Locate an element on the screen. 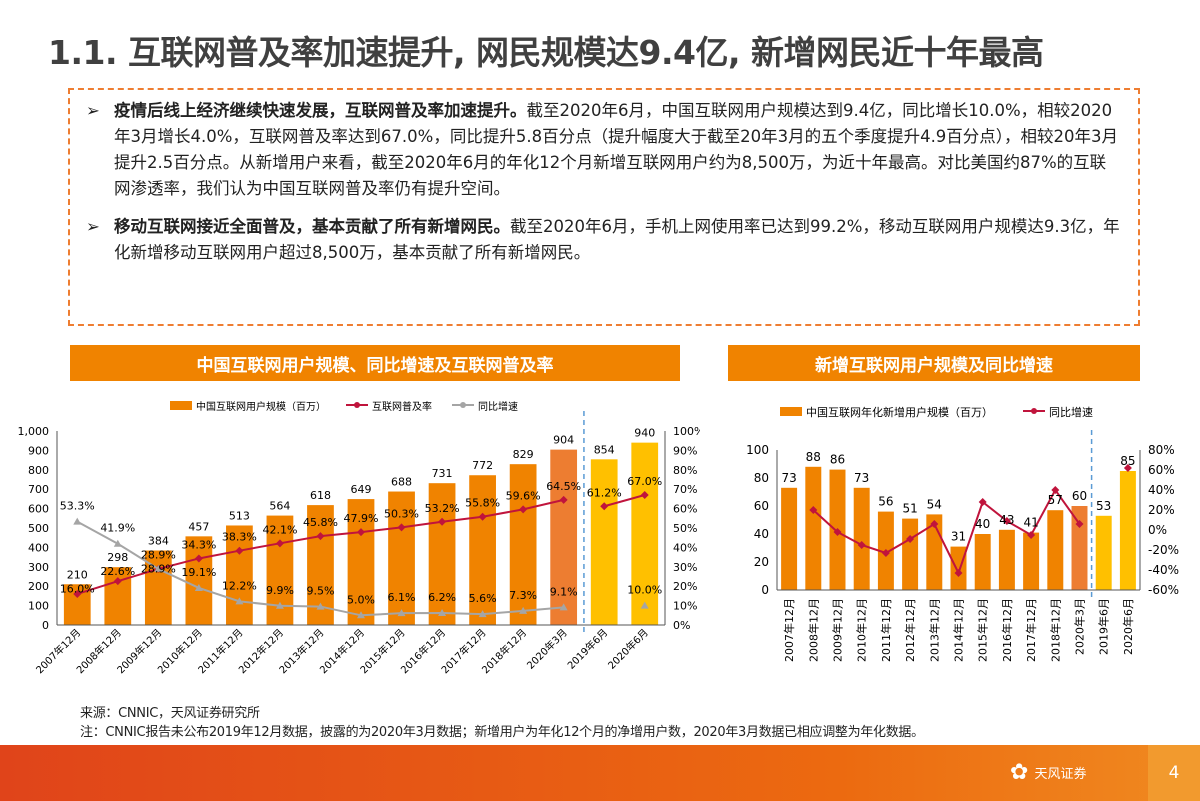 The width and height of the screenshot is (1200, 801). footer-band is located at coordinates (600, 773).